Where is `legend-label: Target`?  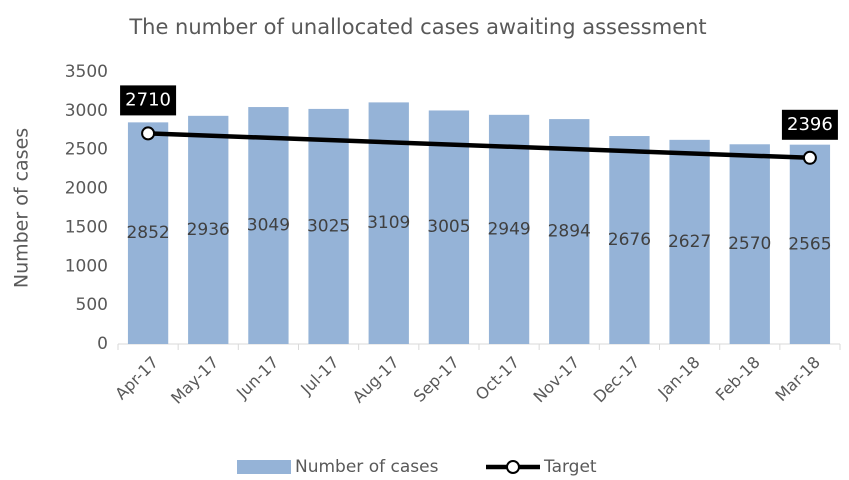
legend-label: Target is located at coordinates (570, 467).